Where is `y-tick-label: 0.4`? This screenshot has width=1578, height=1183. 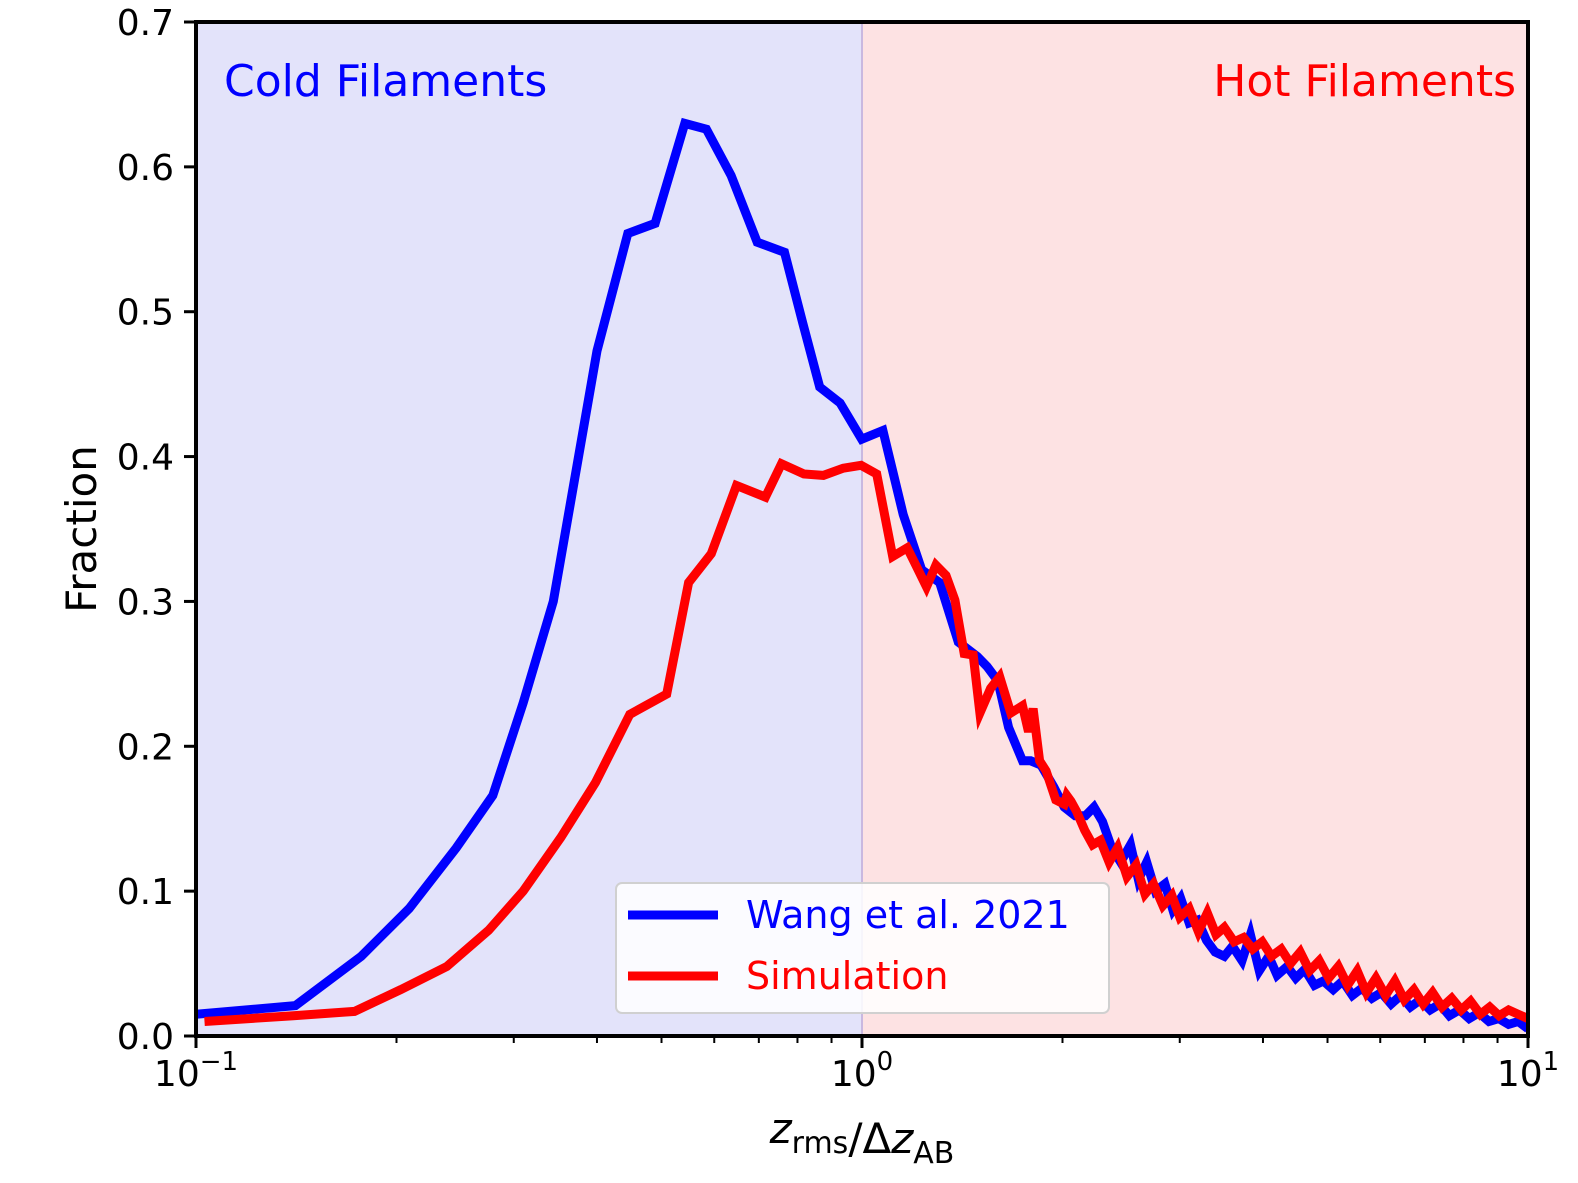 y-tick-label: 0.4 is located at coordinates (145, 458).